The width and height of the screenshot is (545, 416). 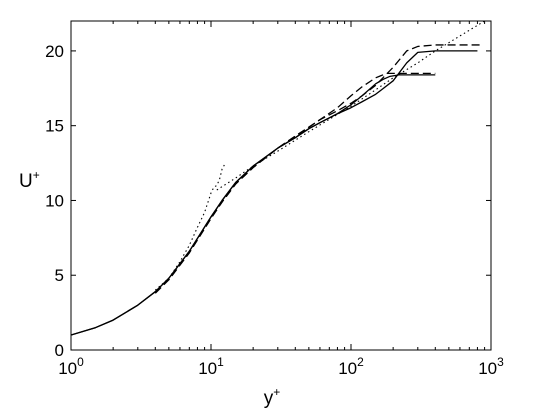 What do you see at coordinates (211, 366) in the screenshot?
I see `x-tick-label: 10¹` at bounding box center [211, 366].